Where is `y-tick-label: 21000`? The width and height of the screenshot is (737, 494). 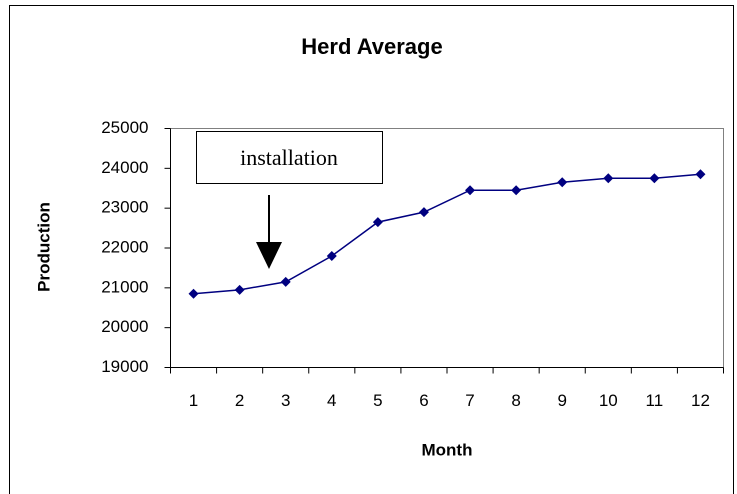 y-tick-label: 21000 is located at coordinates (124, 286).